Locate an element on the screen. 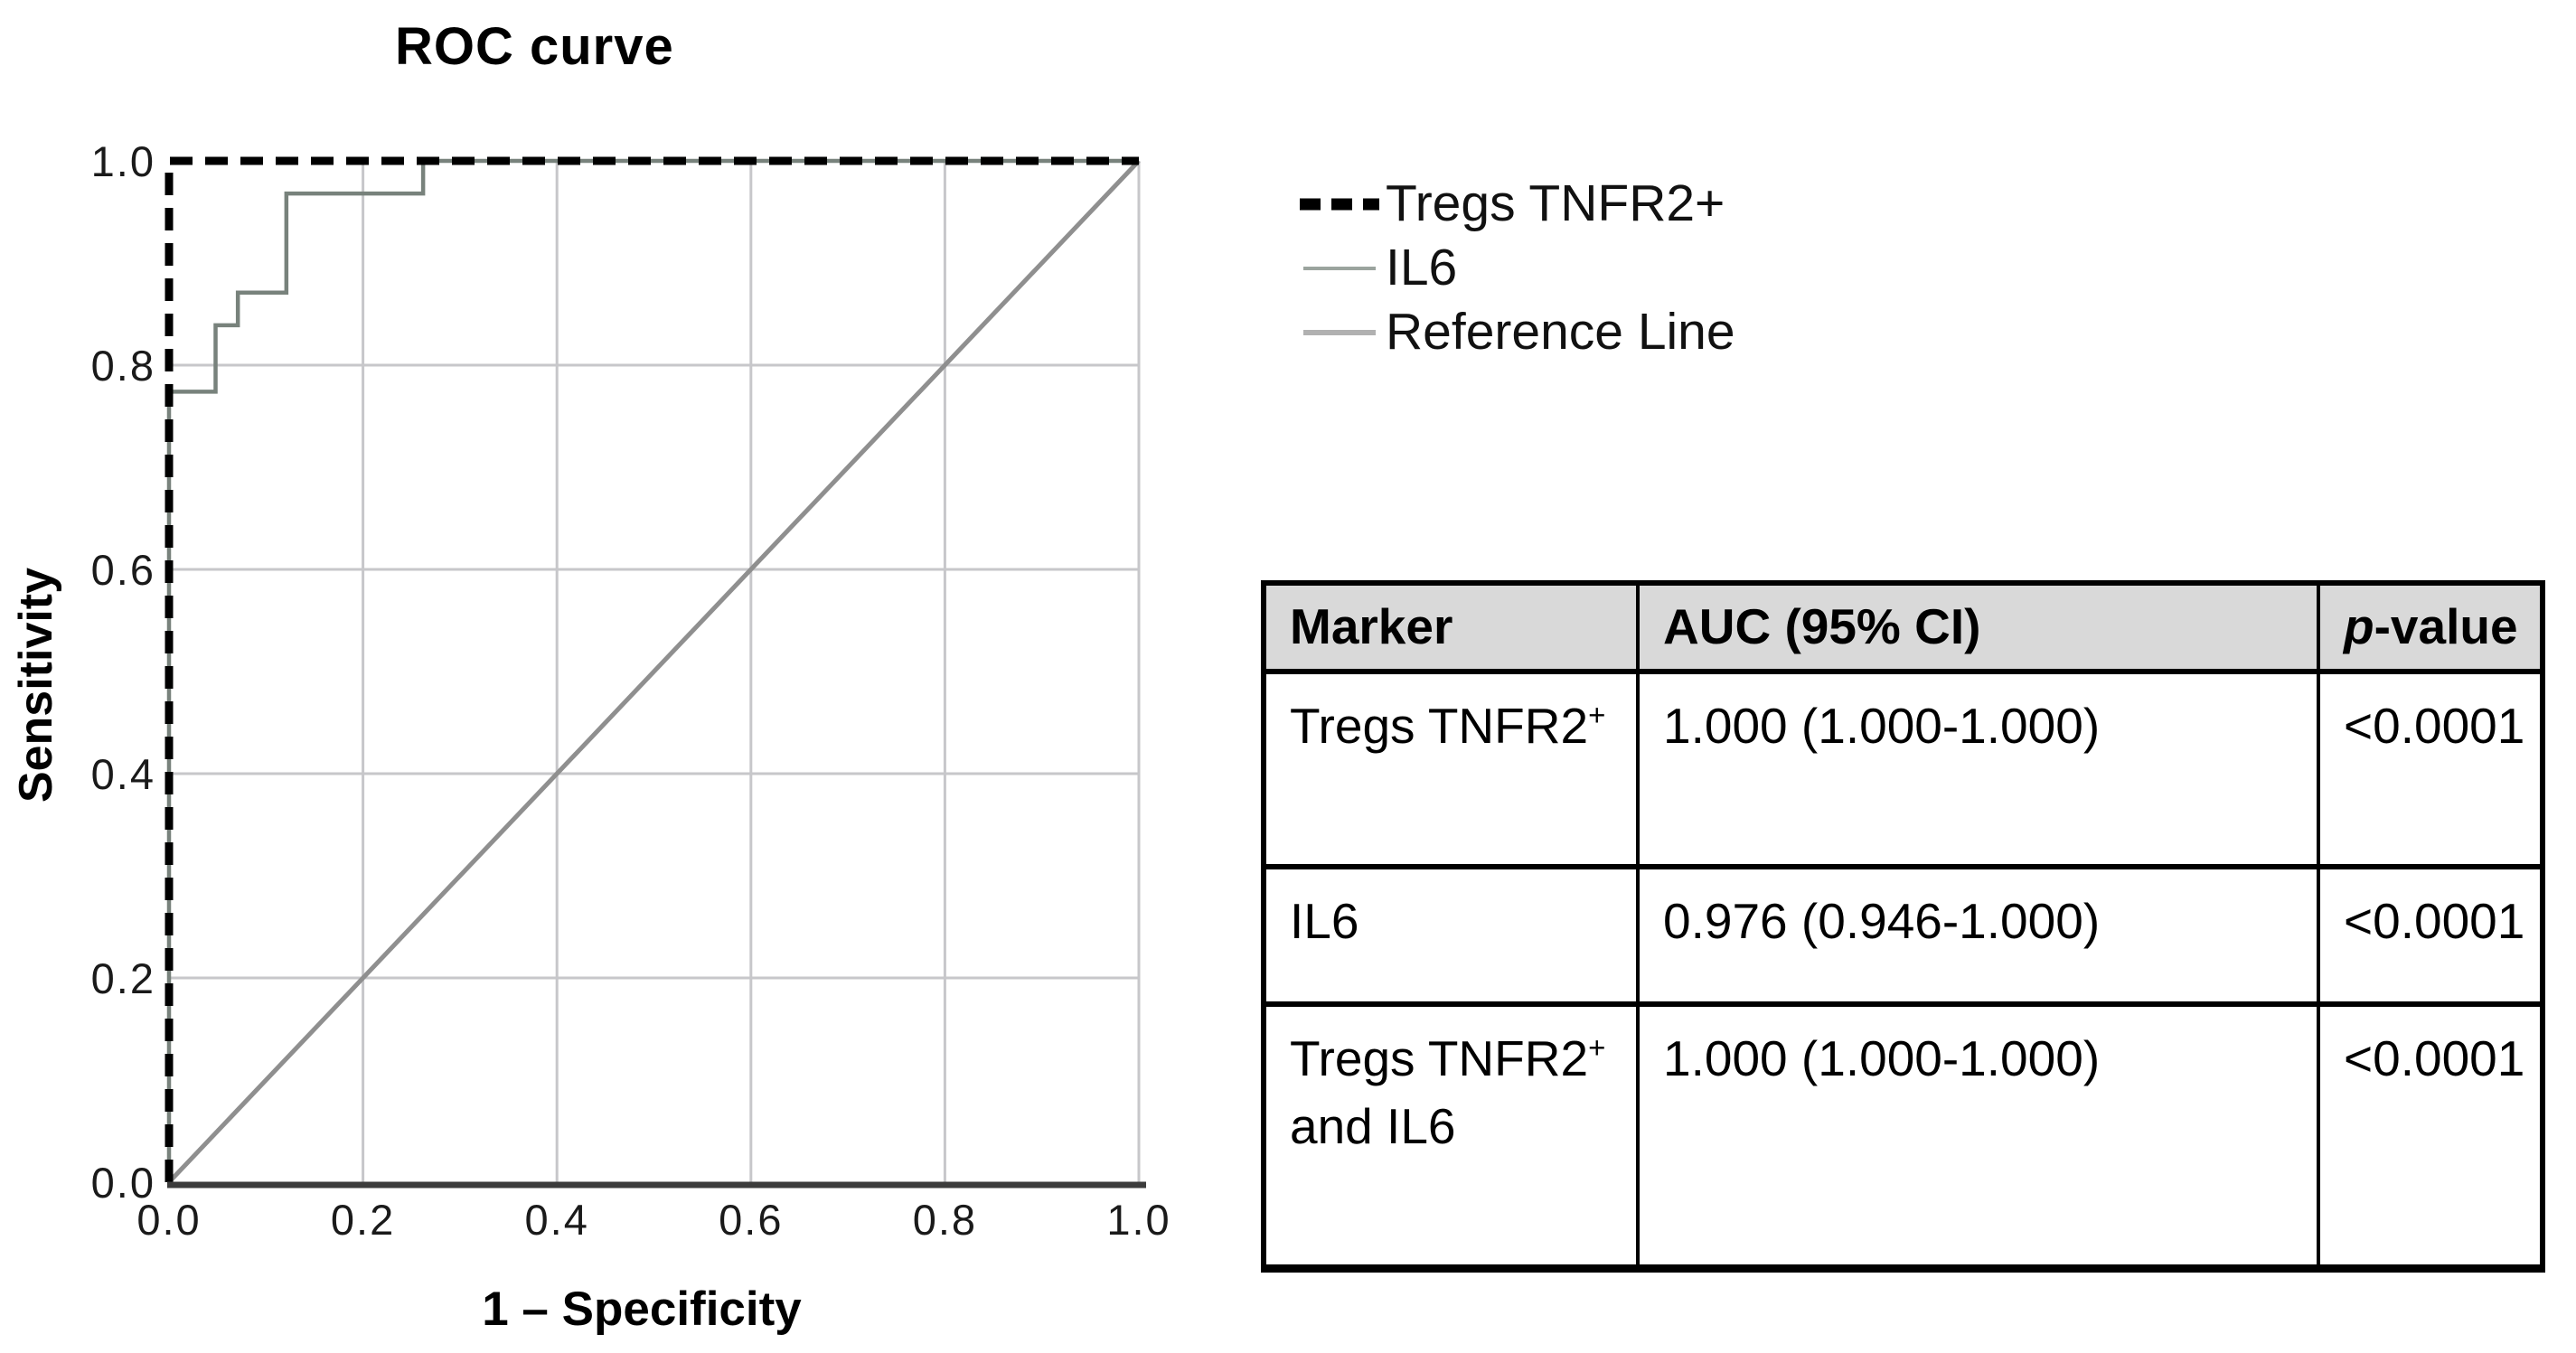 Image resolution: width=2576 pixels, height=1353 pixels. x-tick-label: 0.6 is located at coordinates (751, 1220).